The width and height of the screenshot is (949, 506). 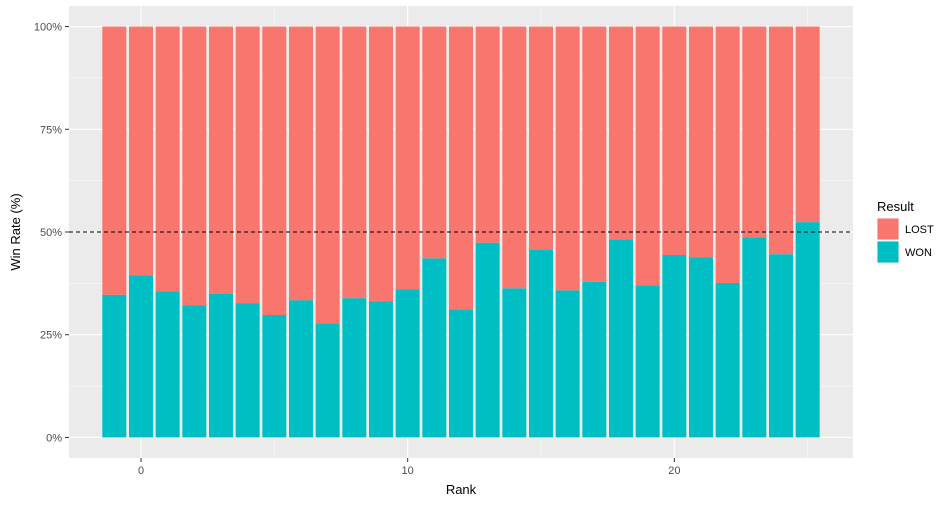 I want to click on y-tick-label: 25%, so click(x=51, y=336).